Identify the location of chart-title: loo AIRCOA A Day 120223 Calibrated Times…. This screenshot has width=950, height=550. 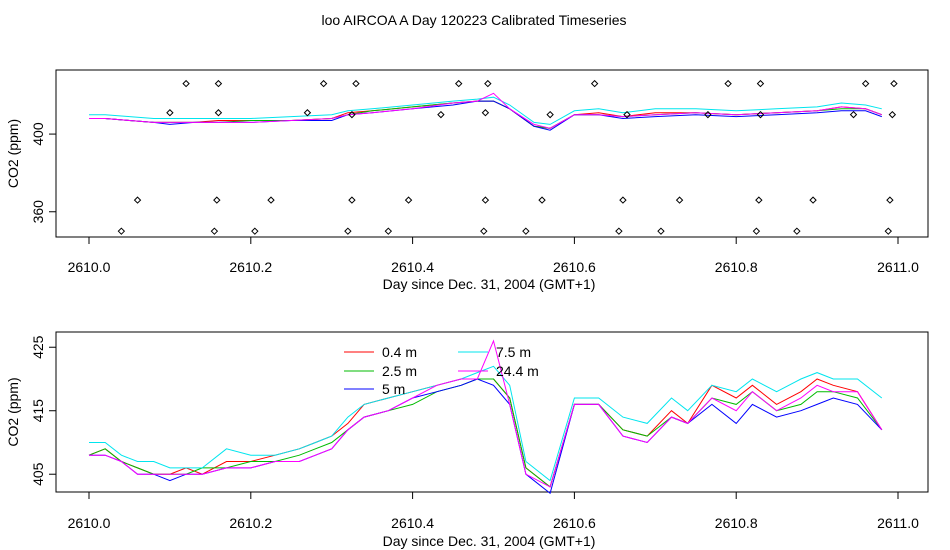
(473, 20).